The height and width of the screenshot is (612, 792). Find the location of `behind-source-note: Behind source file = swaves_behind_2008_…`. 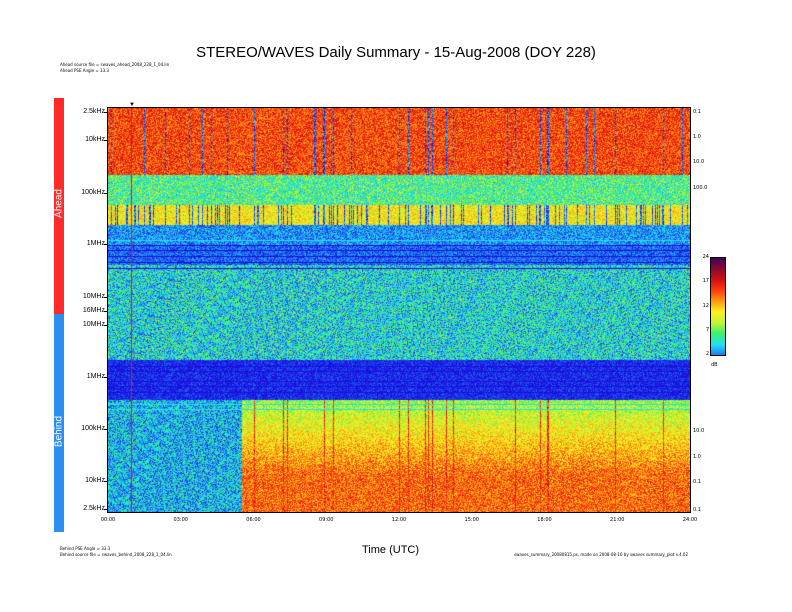

behind-source-note: Behind source file = swaves_behind_2008_… is located at coordinates (116, 554).